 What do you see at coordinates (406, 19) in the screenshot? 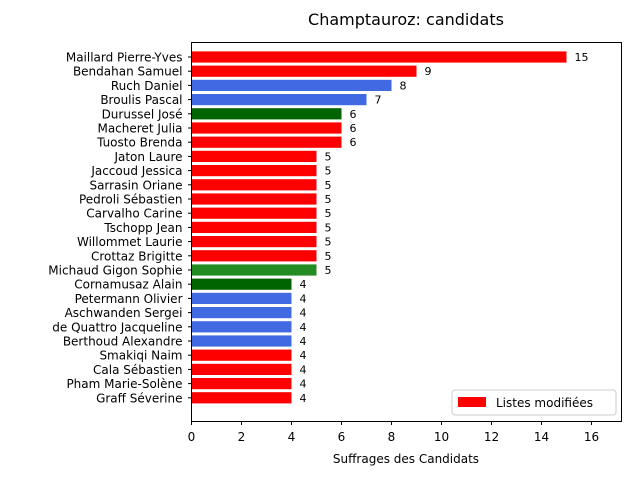
I see `chart-title: Champtauroz: candidats` at bounding box center [406, 19].